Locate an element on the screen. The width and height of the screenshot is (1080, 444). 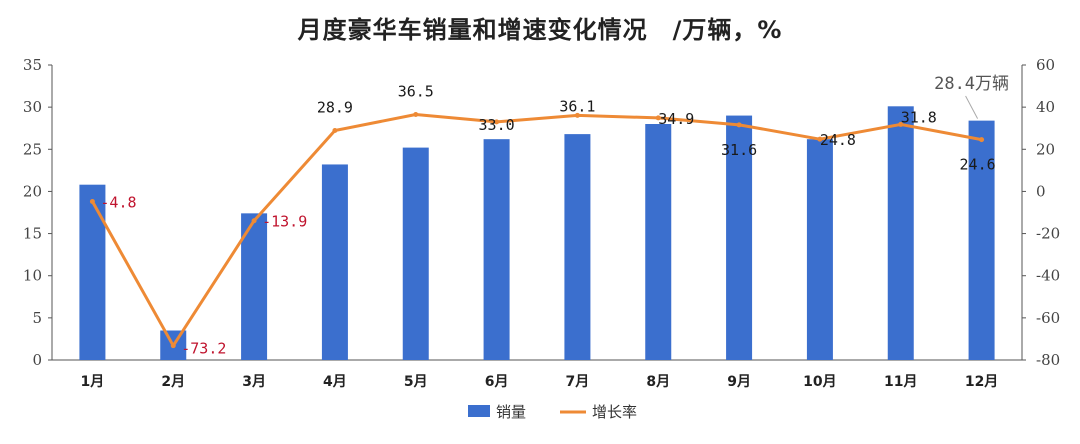
y-left-tick-label: 15 is located at coordinates (32, 234).